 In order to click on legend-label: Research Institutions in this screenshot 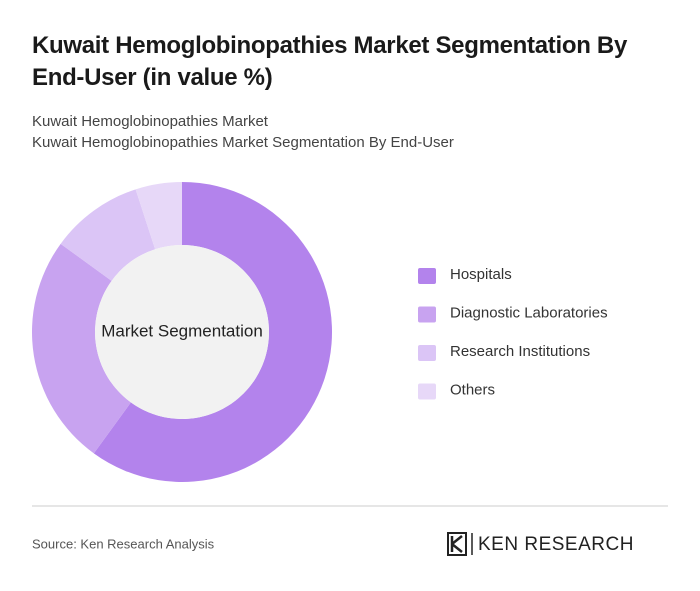, I will do `click(520, 351)`.